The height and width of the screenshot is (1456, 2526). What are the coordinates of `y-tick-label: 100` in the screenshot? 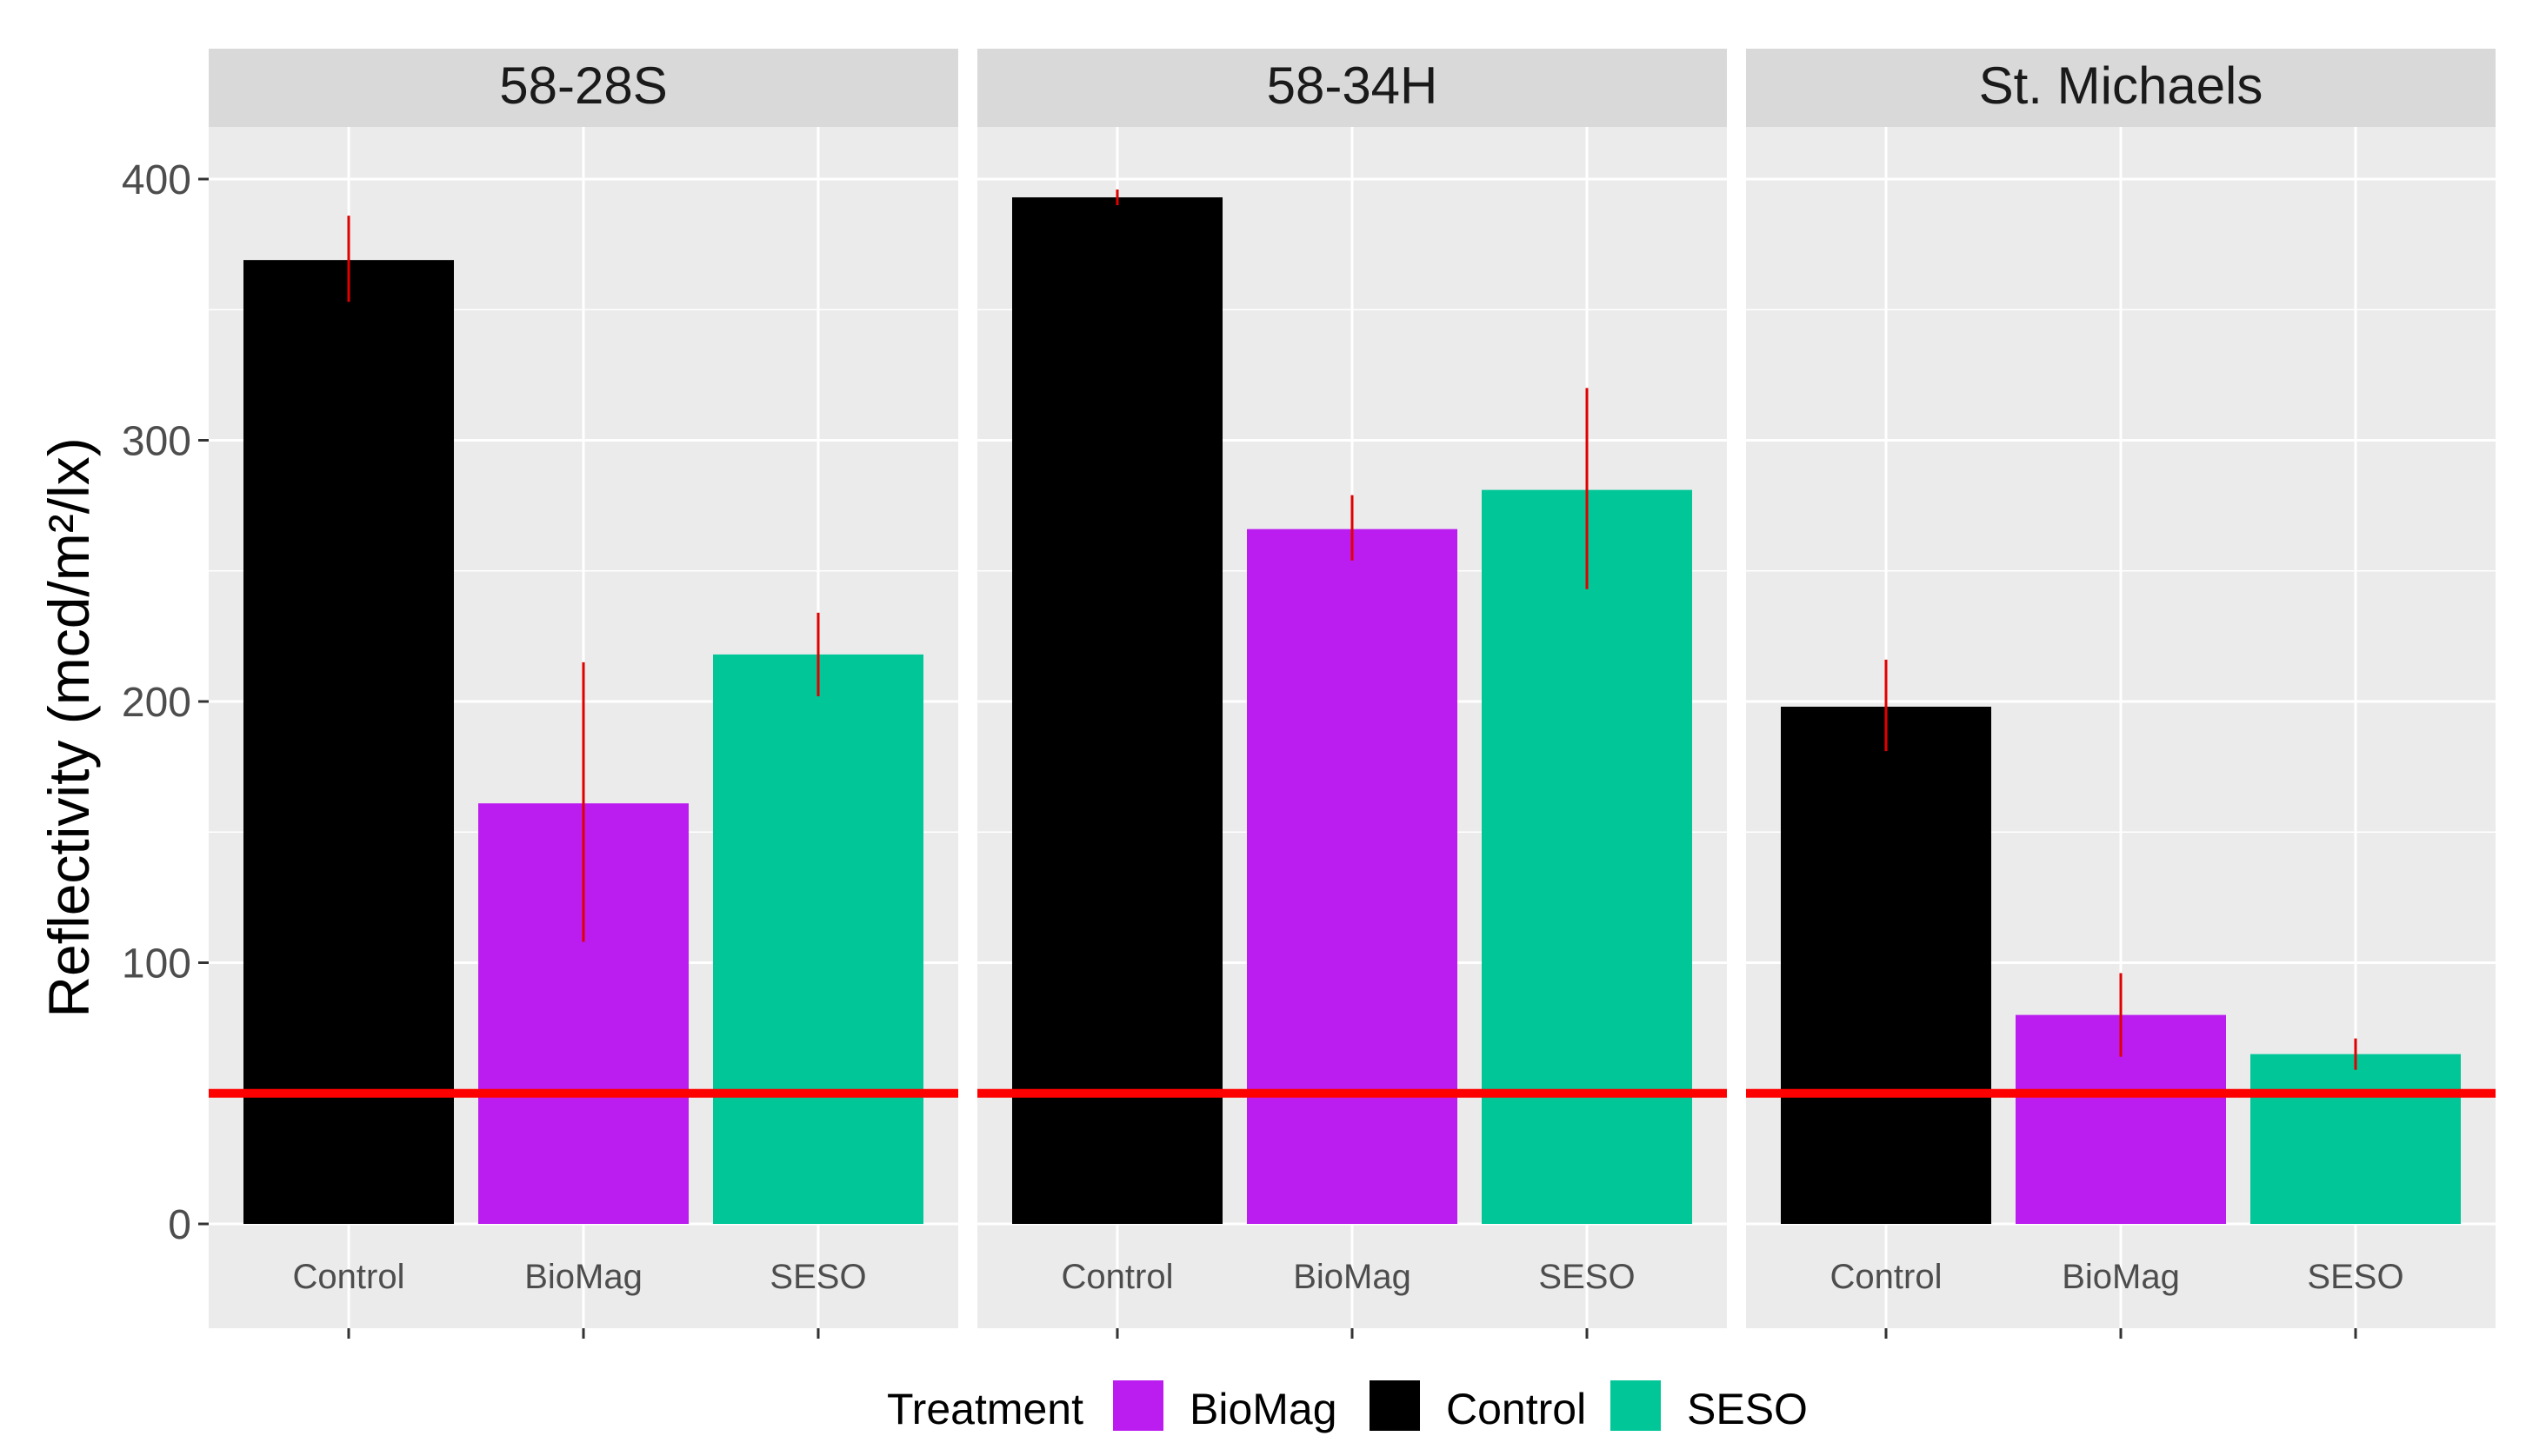 It's located at (156, 964).